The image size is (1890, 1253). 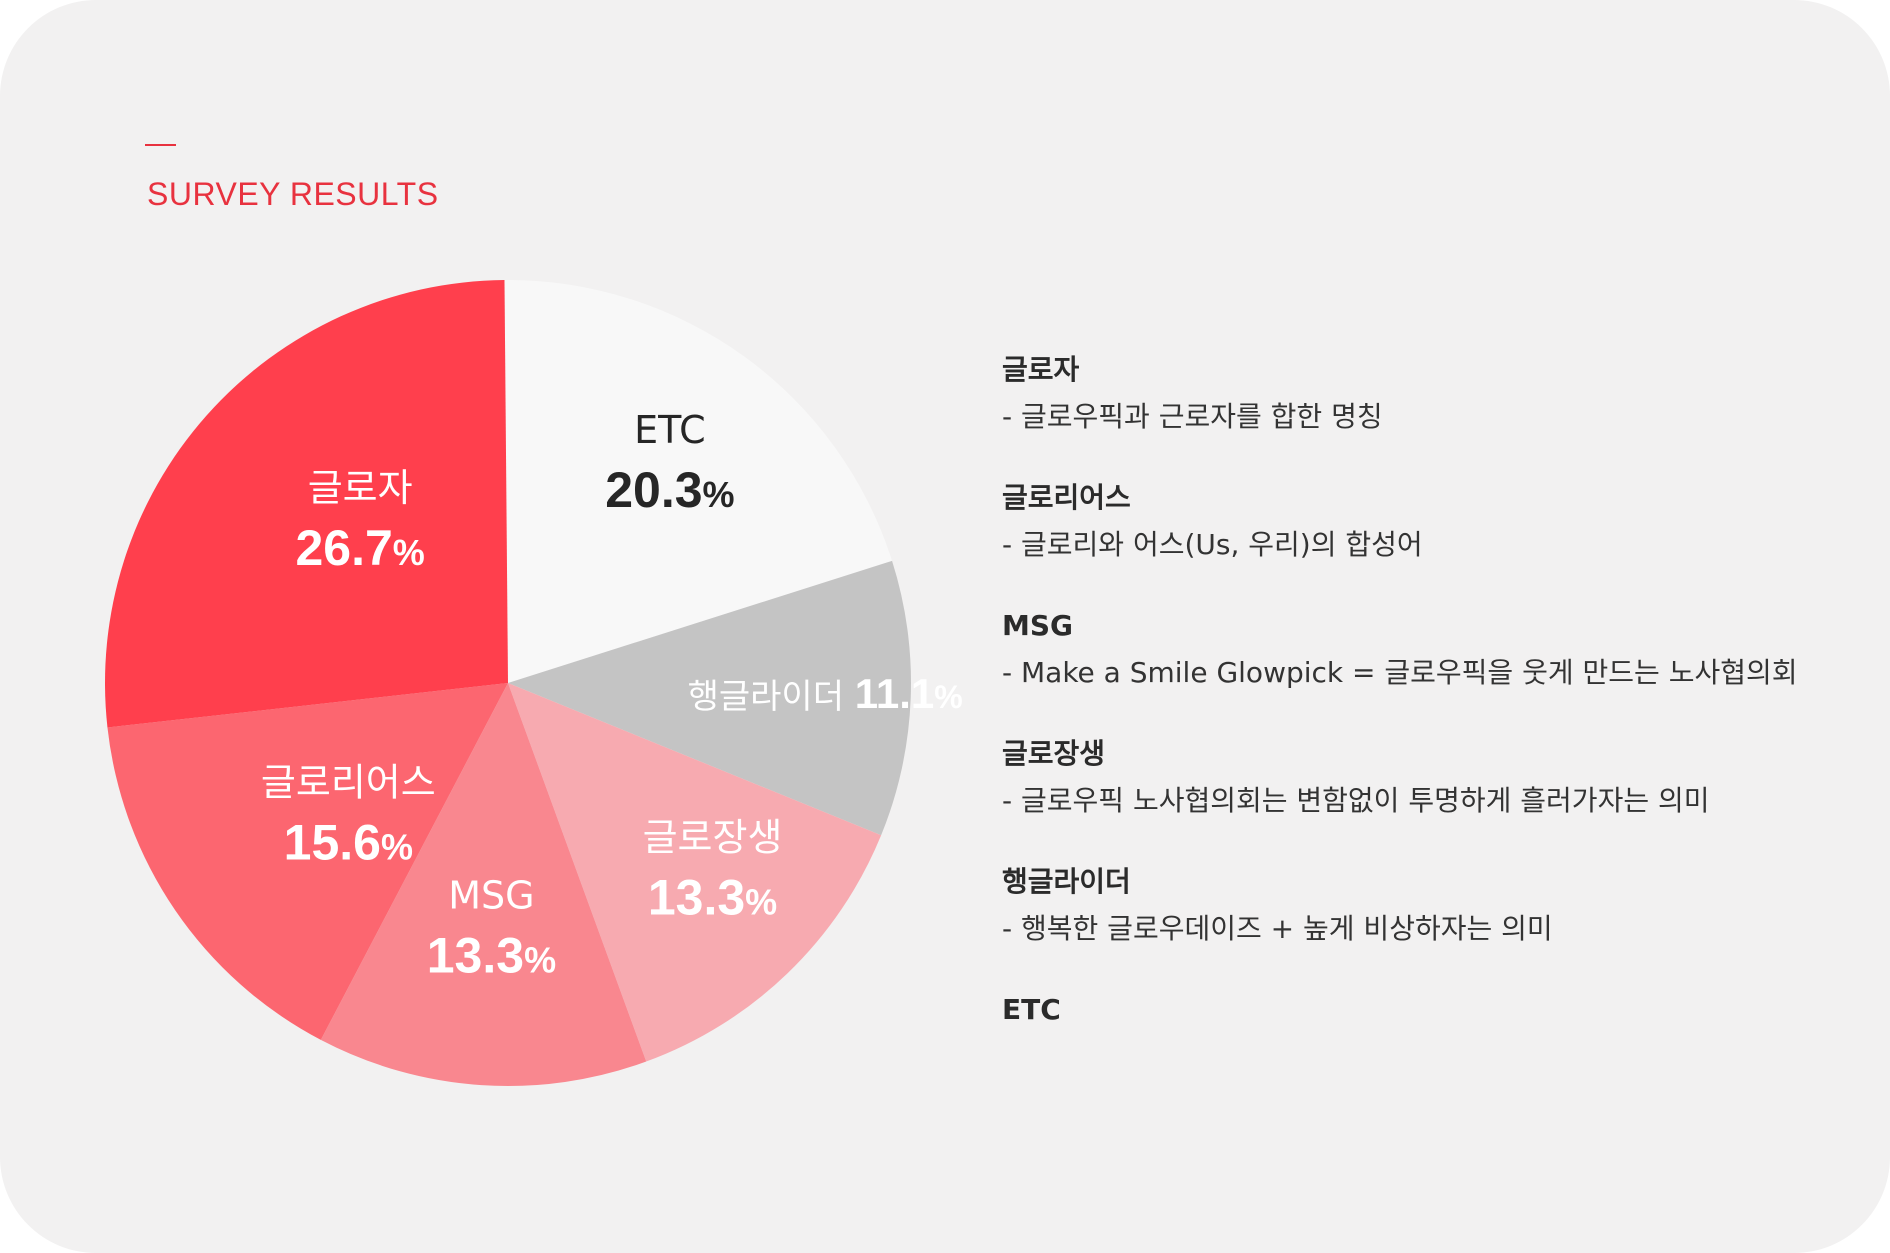 I want to click on slice-name: 글로리어스, so click(x=348, y=782).